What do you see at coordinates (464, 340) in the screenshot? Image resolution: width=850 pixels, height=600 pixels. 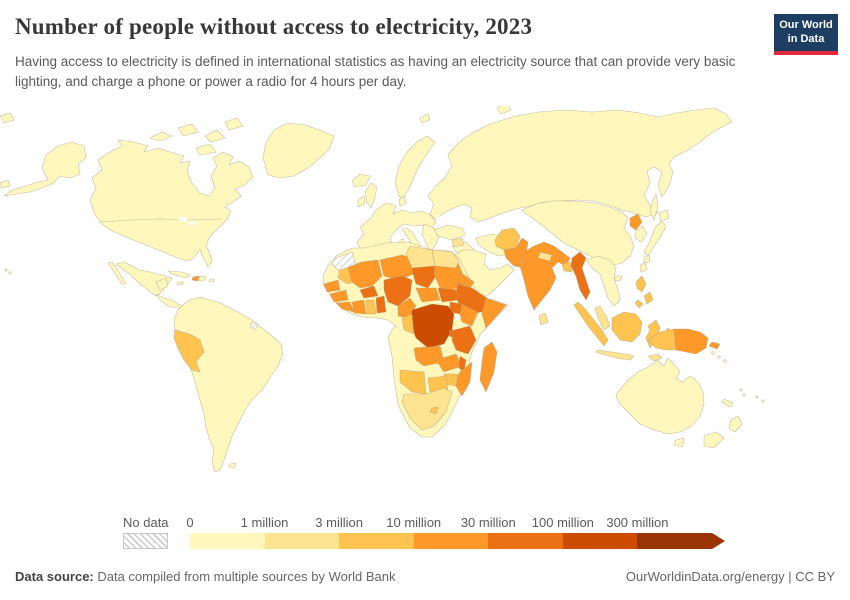 I see `country-tanzania` at bounding box center [464, 340].